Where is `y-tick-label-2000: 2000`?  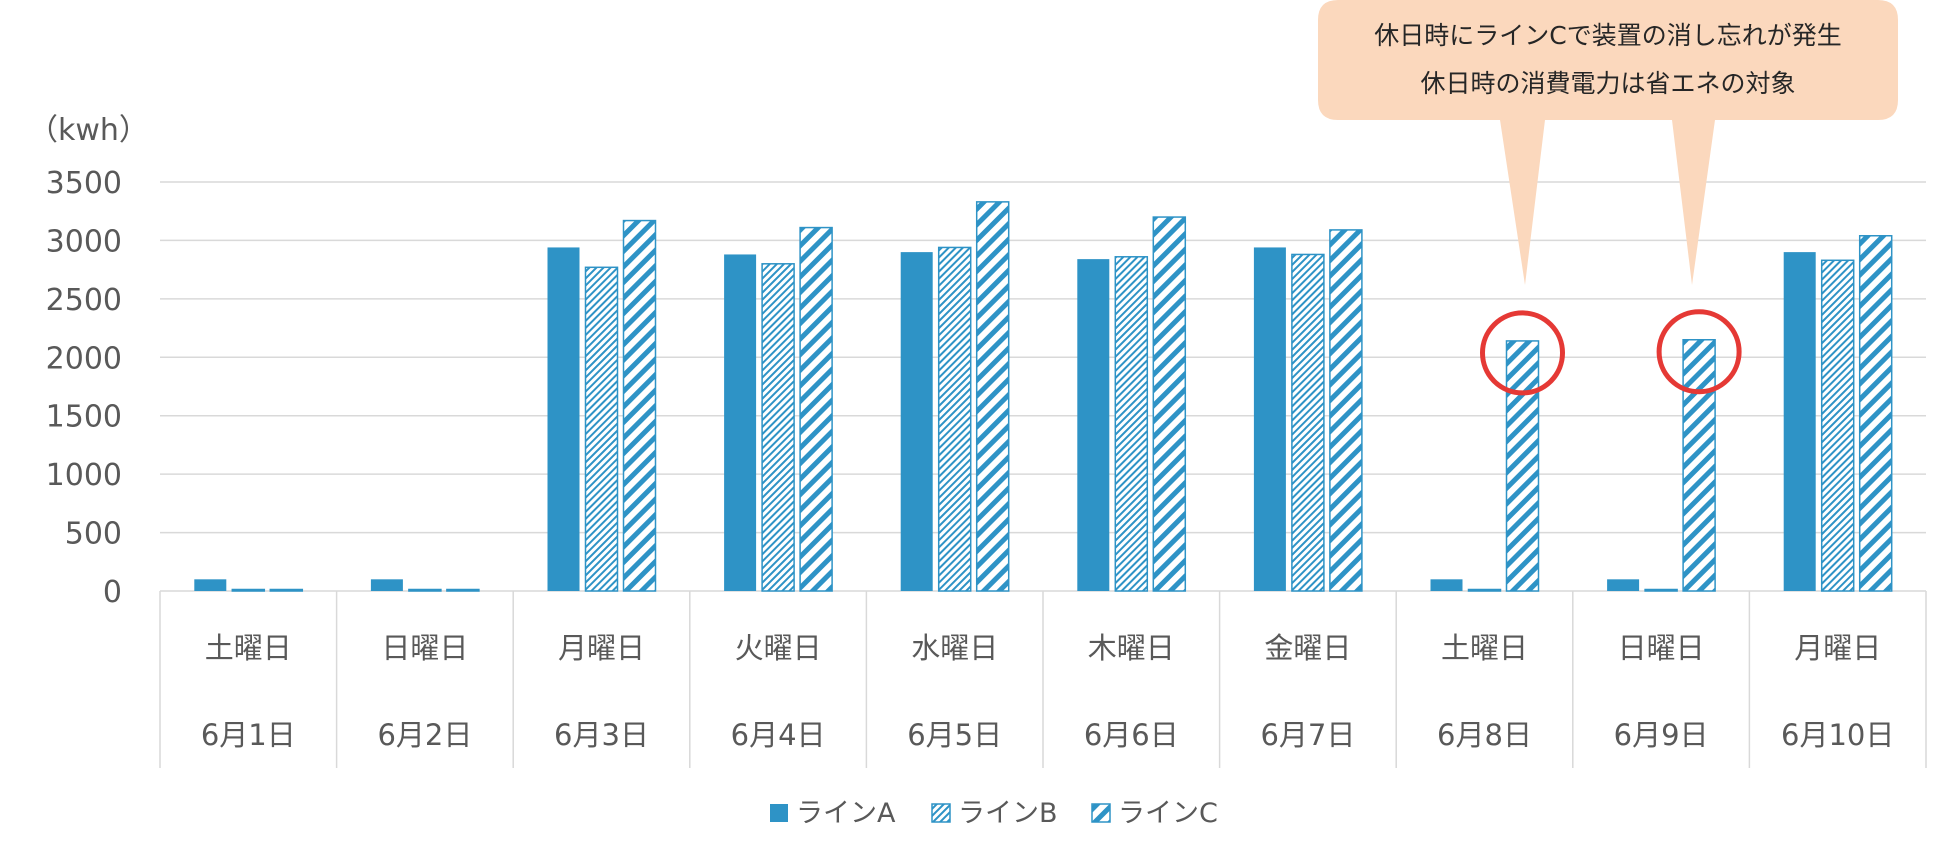
y-tick-label-2000: 2000 is located at coordinates (84, 358).